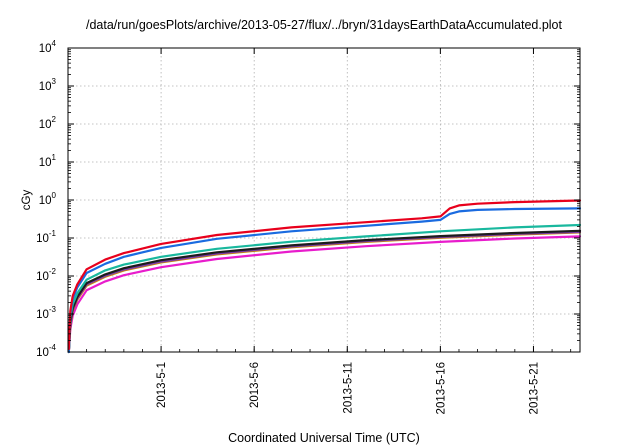 The width and height of the screenshot is (640, 448). I want to click on x-axis-label: Coordinated Universal Time (UTC), so click(324, 438).